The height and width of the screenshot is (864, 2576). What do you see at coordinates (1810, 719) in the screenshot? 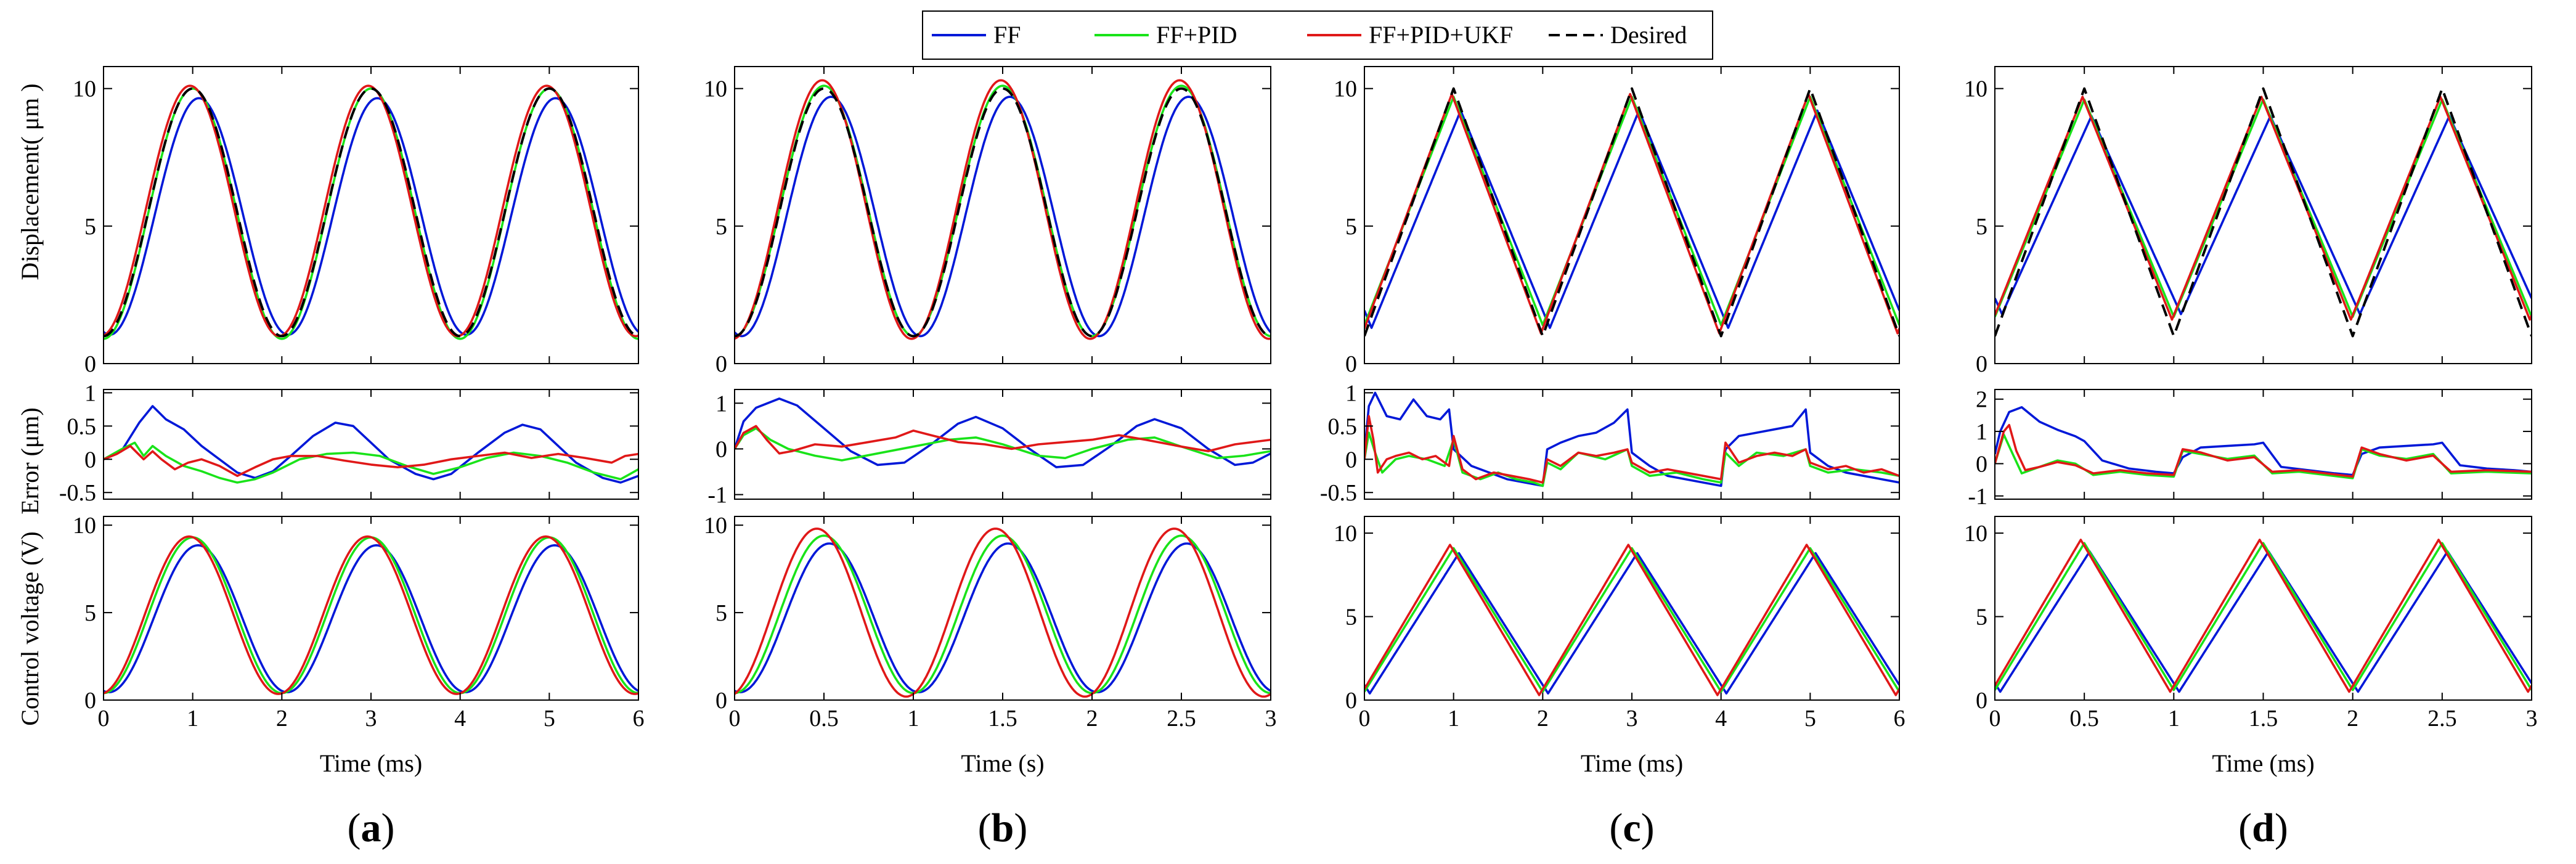
I see `x-tick-label: 5` at bounding box center [1810, 719].